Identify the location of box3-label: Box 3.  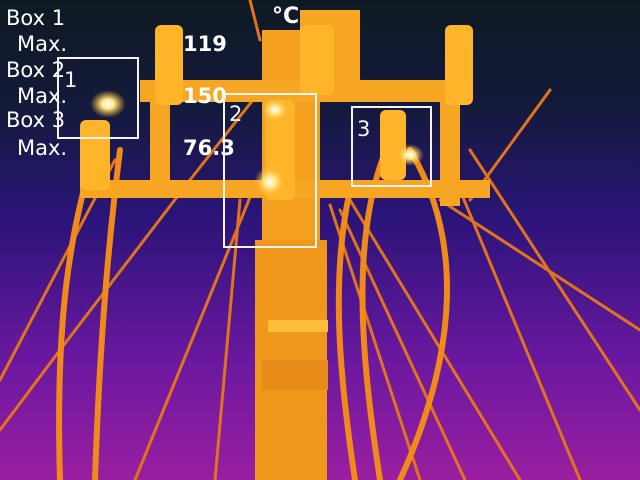
(36, 120).